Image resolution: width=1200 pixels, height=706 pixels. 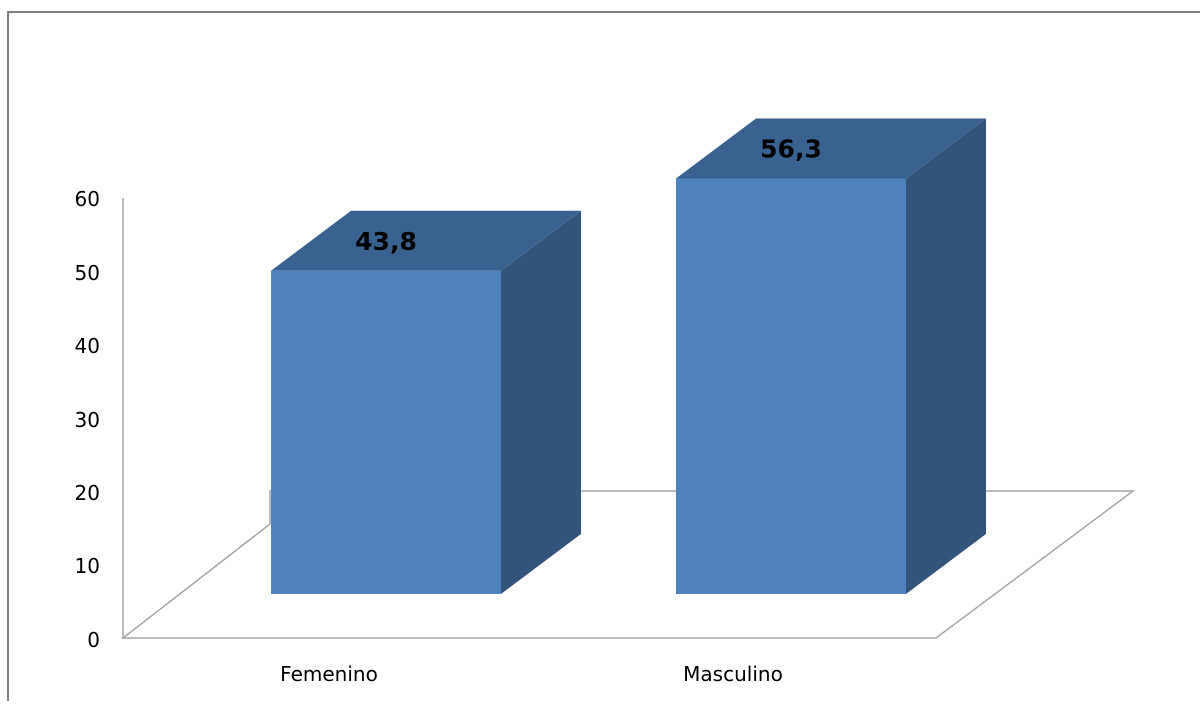 I want to click on y-tick-label: 30, so click(x=87, y=420).